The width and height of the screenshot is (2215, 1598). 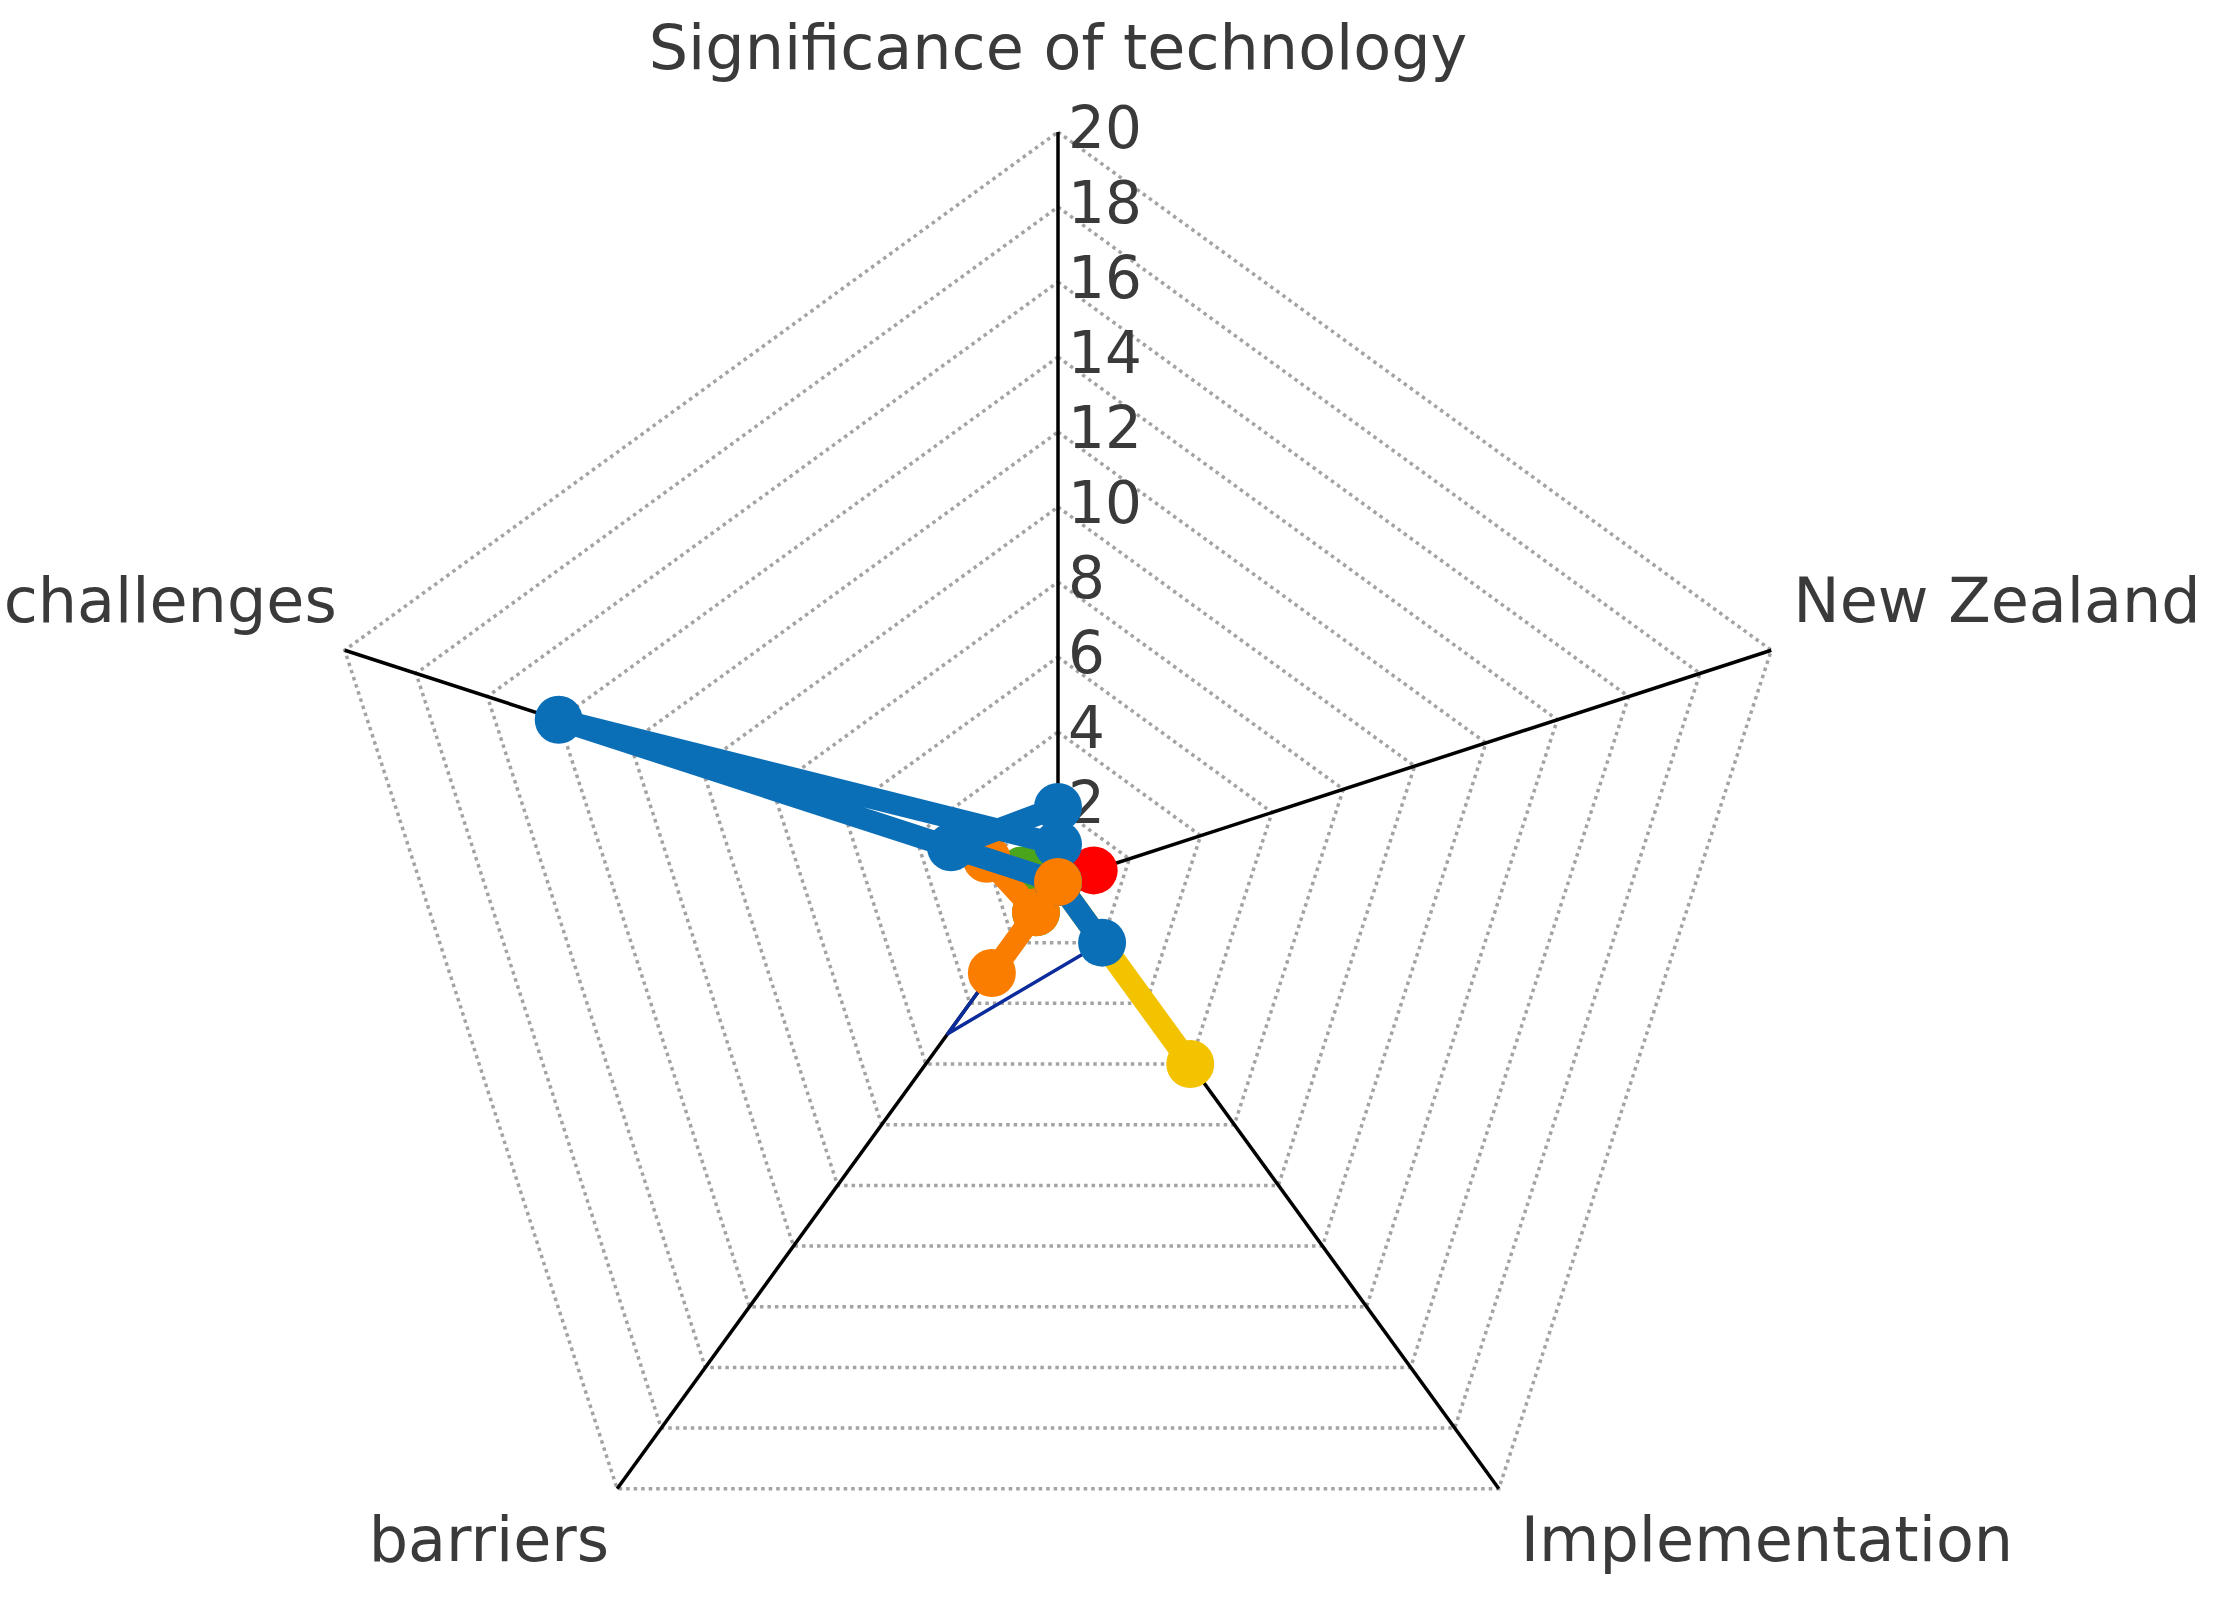 What do you see at coordinates (1105, 278) in the screenshot?
I see `y-tick-label: 16` at bounding box center [1105, 278].